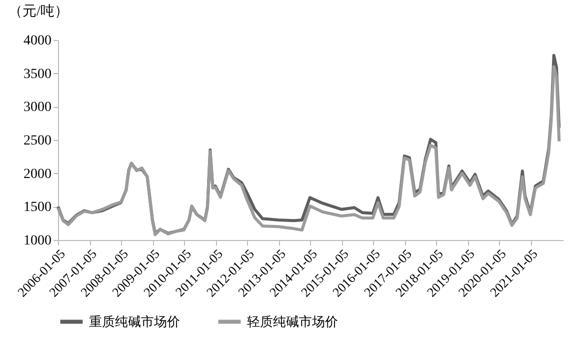 The width and height of the screenshot is (583, 345). What do you see at coordinates (38, 208) in the screenshot?
I see `y-tick-label: 1500` at bounding box center [38, 208].